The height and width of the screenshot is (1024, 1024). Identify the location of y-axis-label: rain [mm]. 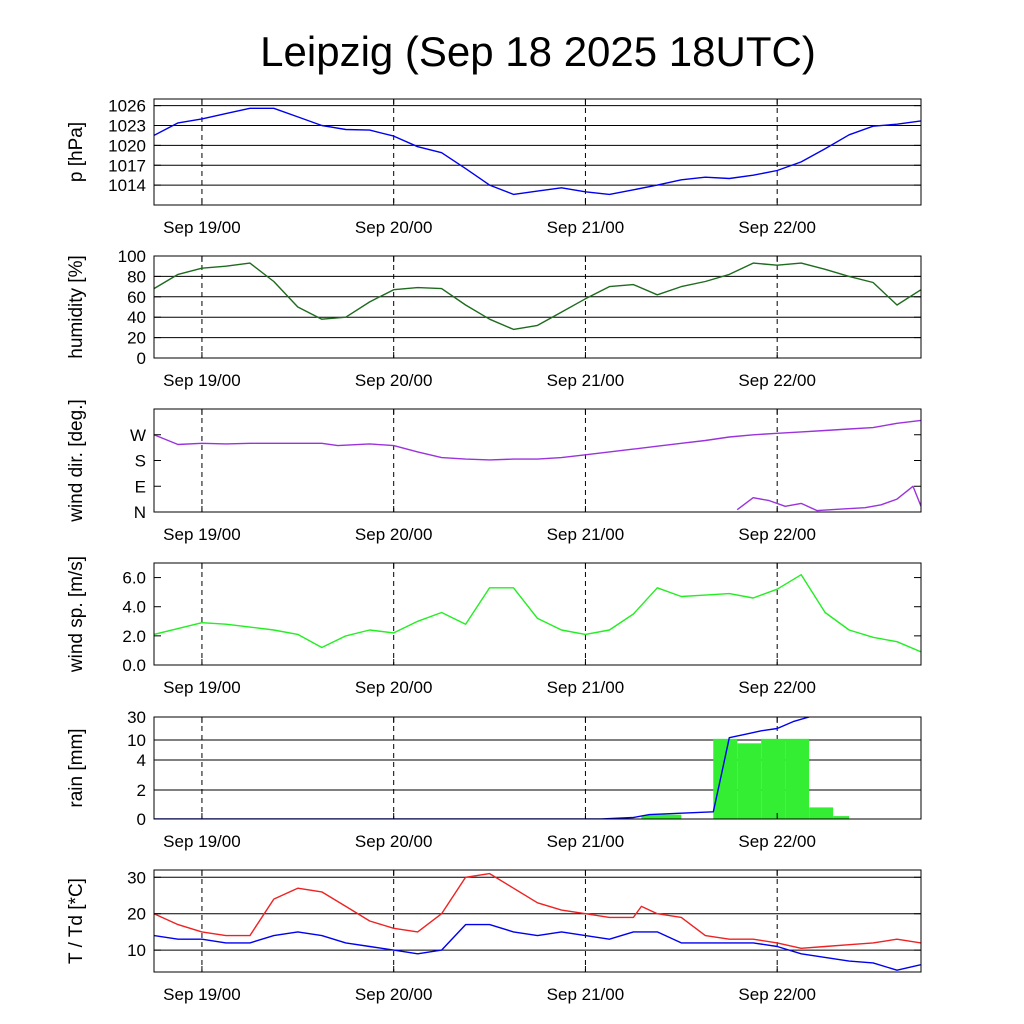
(76, 767).